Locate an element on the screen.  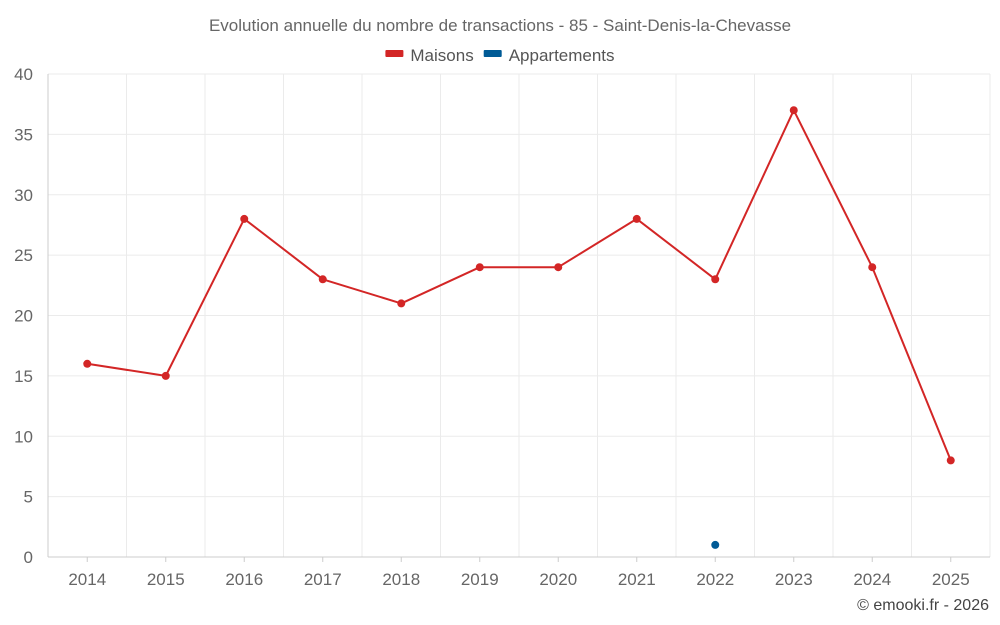
y-tick-label: 40 is located at coordinates (23, 74).